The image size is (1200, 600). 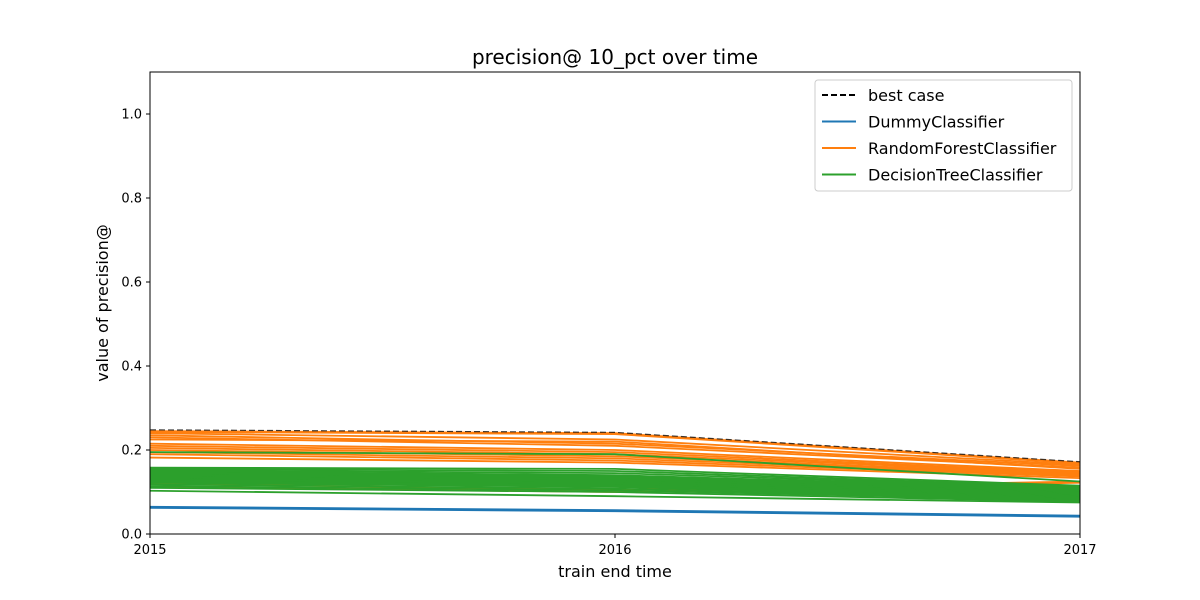 What do you see at coordinates (962, 148) in the screenshot?
I see `legend-label: RandomForestClassifier` at bounding box center [962, 148].